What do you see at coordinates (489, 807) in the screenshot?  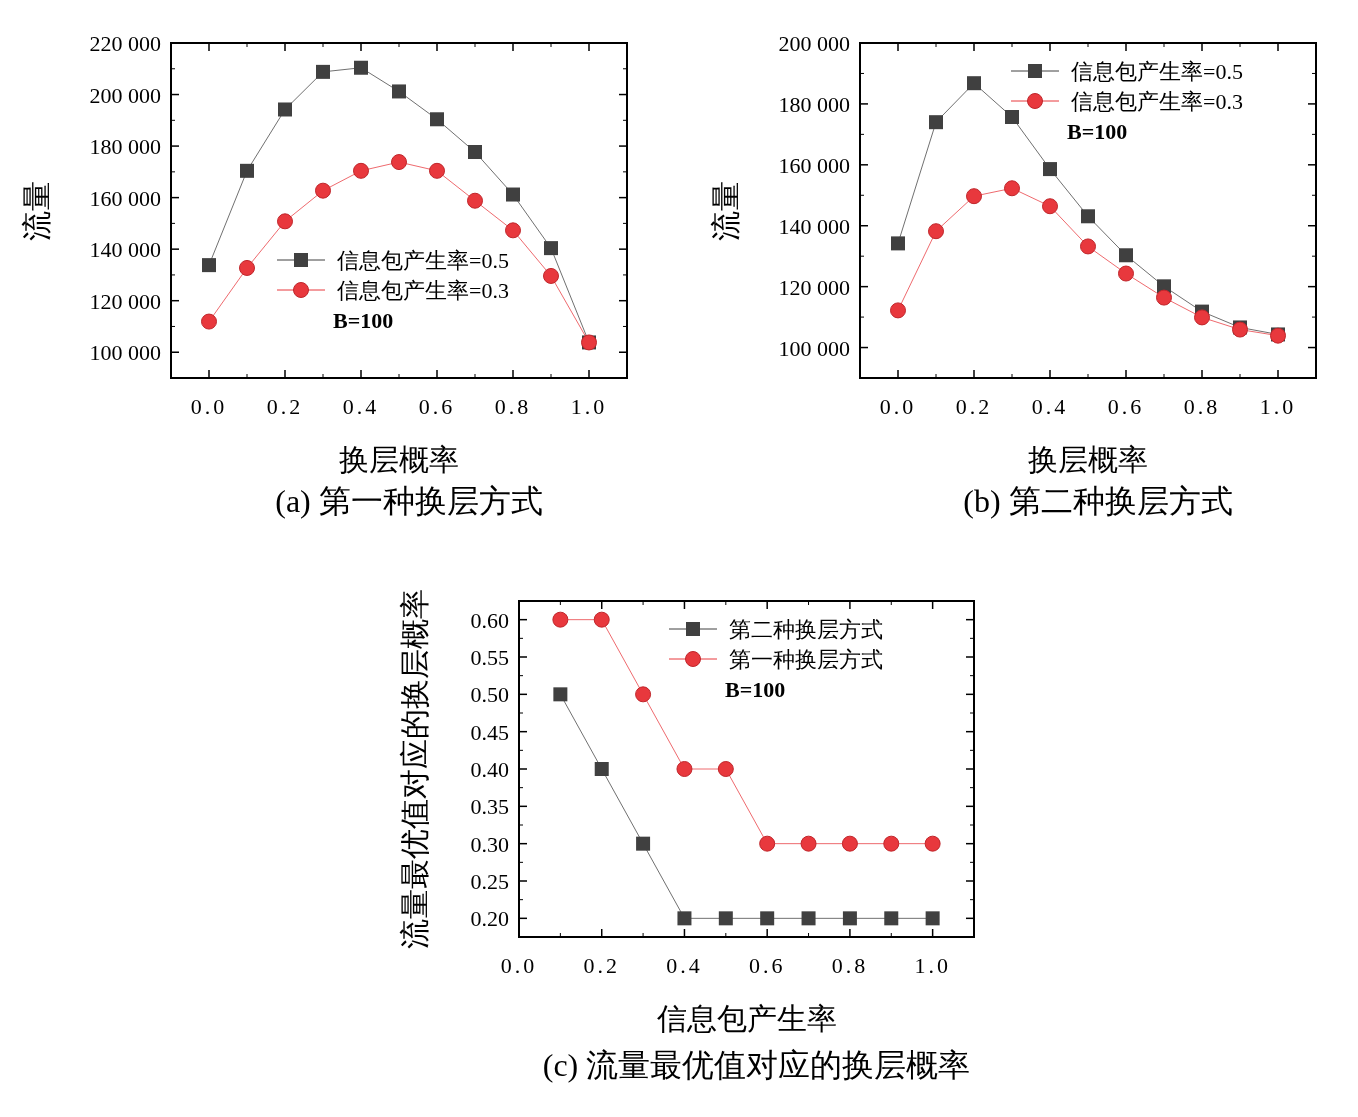 I see `y-tick-label: 0.35` at bounding box center [489, 807].